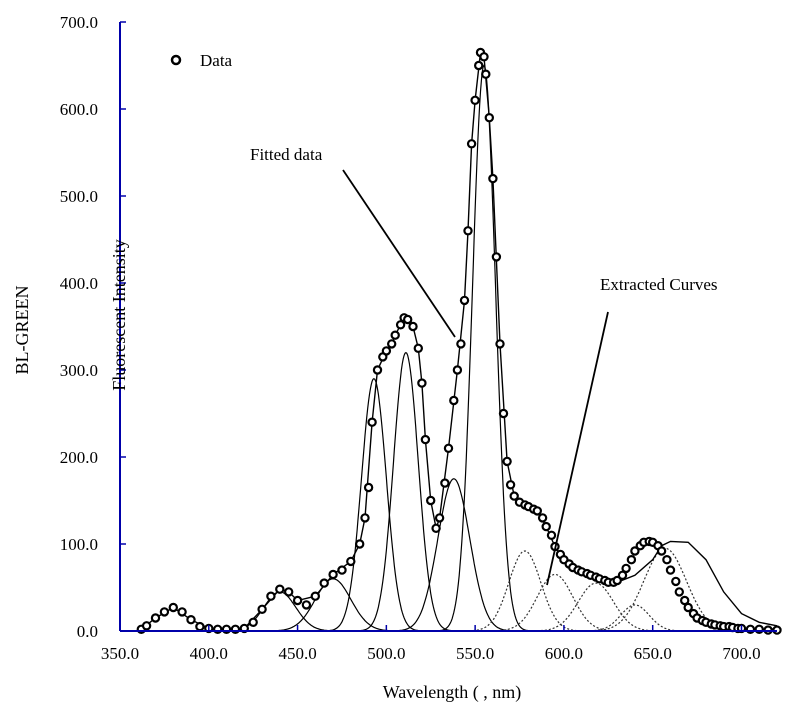 This screenshot has width=791, height=704. Describe the element at coordinates (286, 154) in the screenshot. I see `annotation-fitted-data: Fitted data` at that location.